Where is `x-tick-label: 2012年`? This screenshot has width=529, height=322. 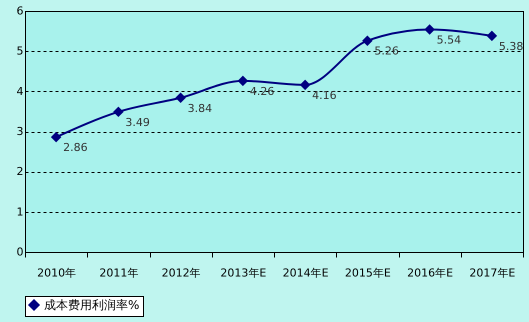 x-tick-label: 2012年 is located at coordinates (181, 273).